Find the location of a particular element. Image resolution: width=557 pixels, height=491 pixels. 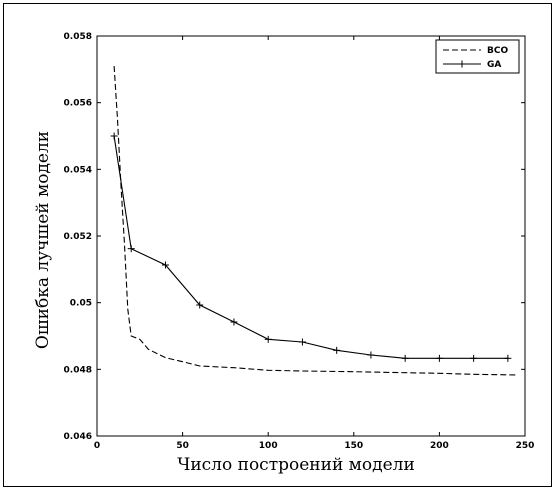

legend-label-bco: BCO is located at coordinates (497, 51).